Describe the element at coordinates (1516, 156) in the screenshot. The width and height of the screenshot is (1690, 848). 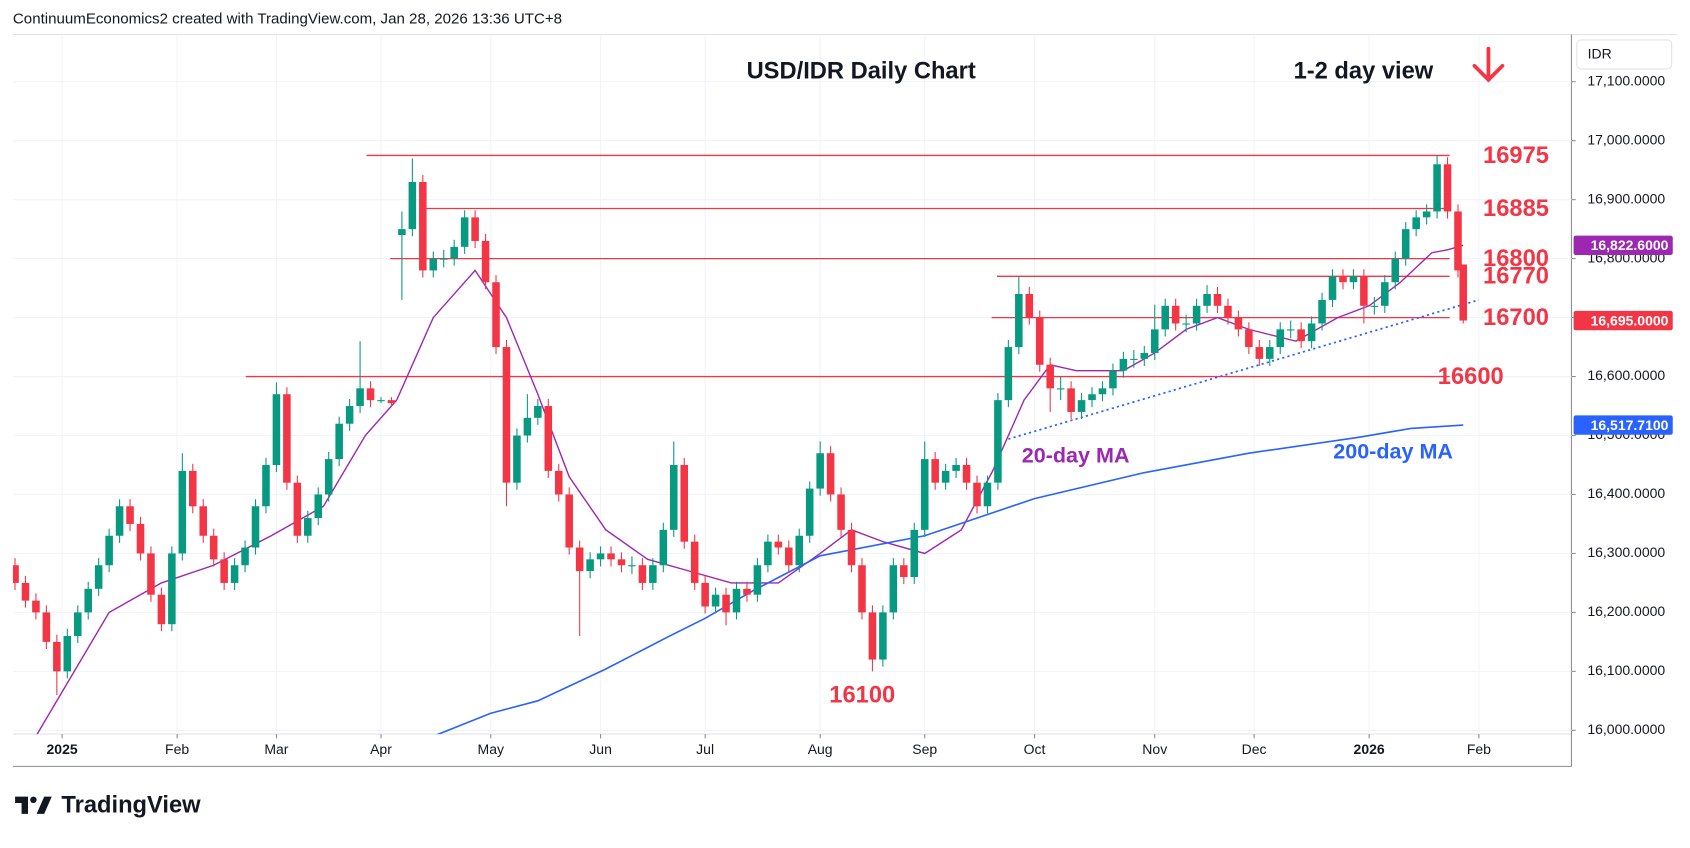
I see `level-label: 16975` at that location.